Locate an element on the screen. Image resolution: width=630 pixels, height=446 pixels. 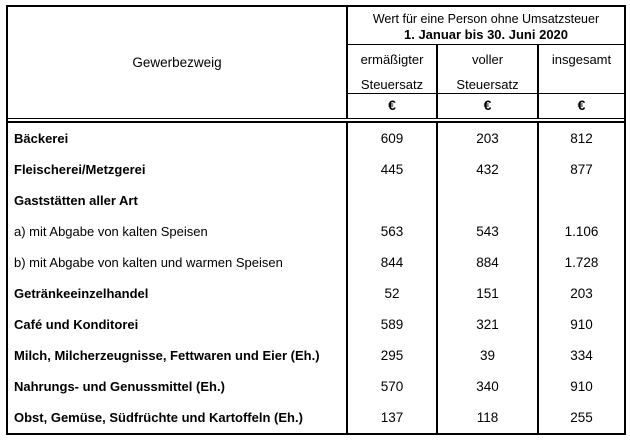
column-header-insgesamt: insgesamt is located at coordinates (580, 69).